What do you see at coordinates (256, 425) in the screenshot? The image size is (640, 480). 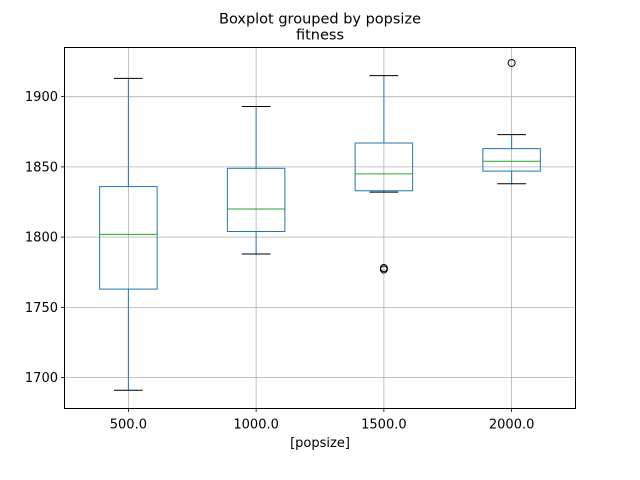 I see `x-tick-label: 1000.0` at bounding box center [256, 425].